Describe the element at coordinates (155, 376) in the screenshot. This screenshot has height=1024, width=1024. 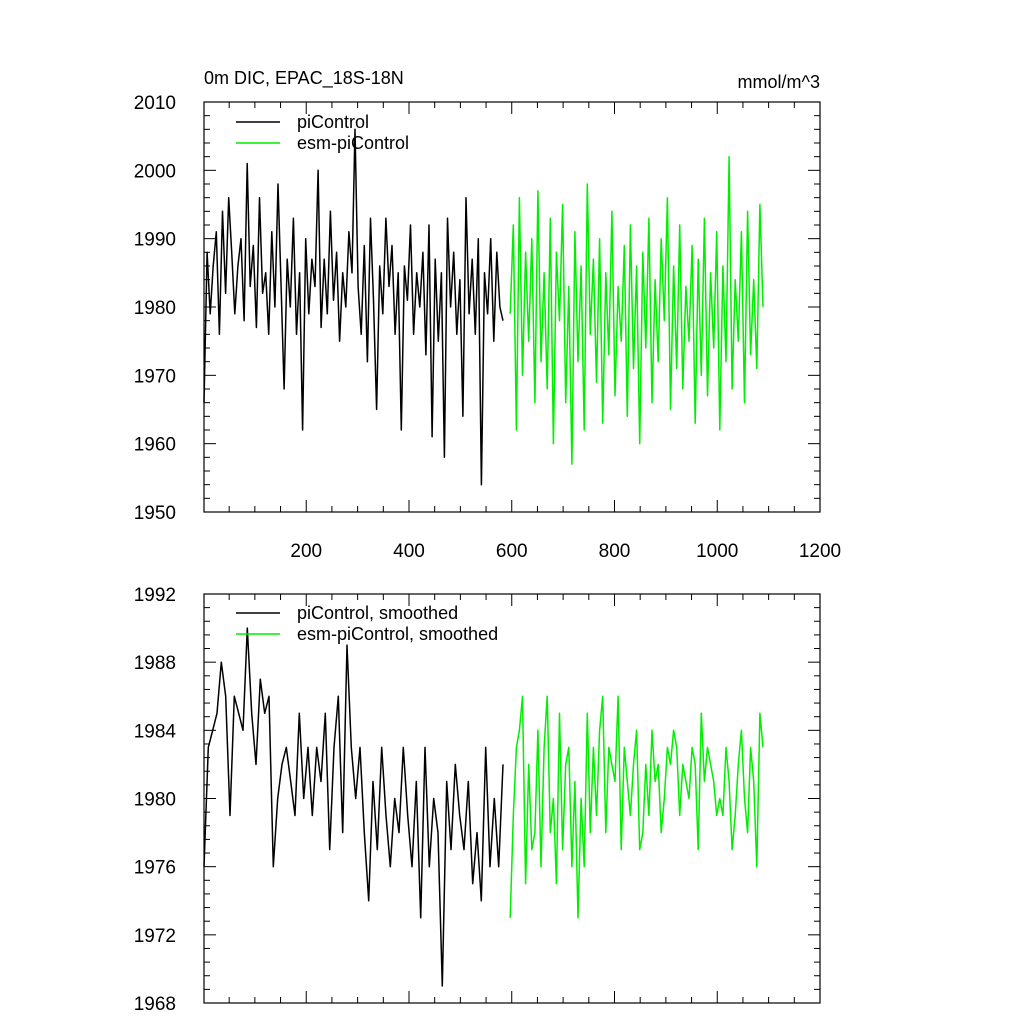
I see `top-ytick-label: 1970` at that location.